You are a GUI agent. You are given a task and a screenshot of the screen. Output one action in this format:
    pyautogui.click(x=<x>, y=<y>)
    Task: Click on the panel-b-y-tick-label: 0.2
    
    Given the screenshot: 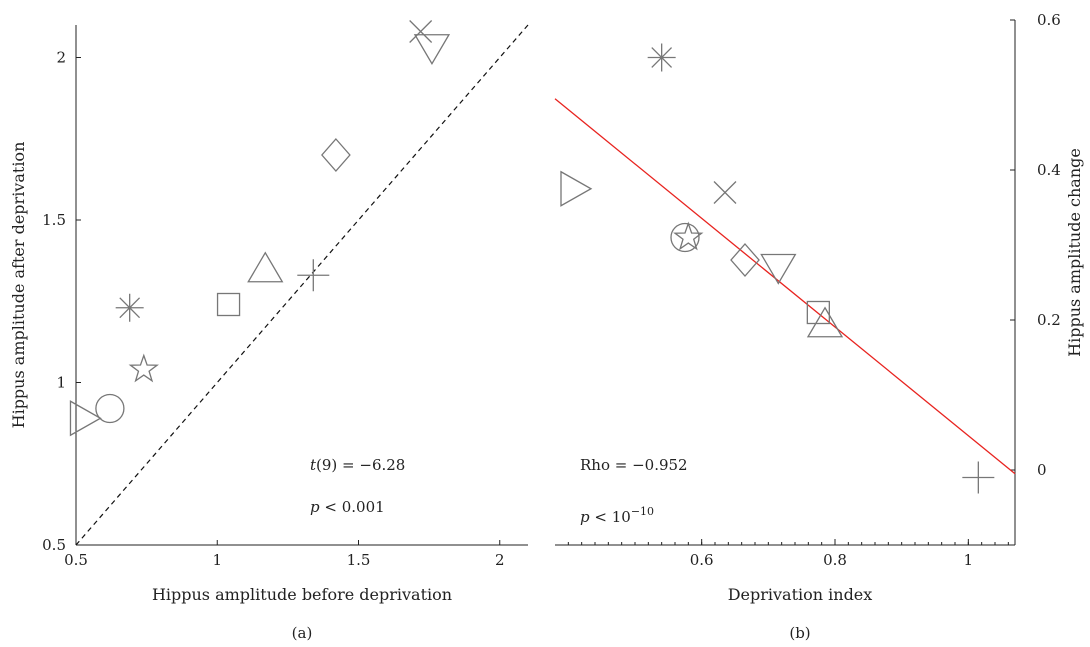 What is the action you would take?
    pyautogui.click(x=1049, y=320)
    